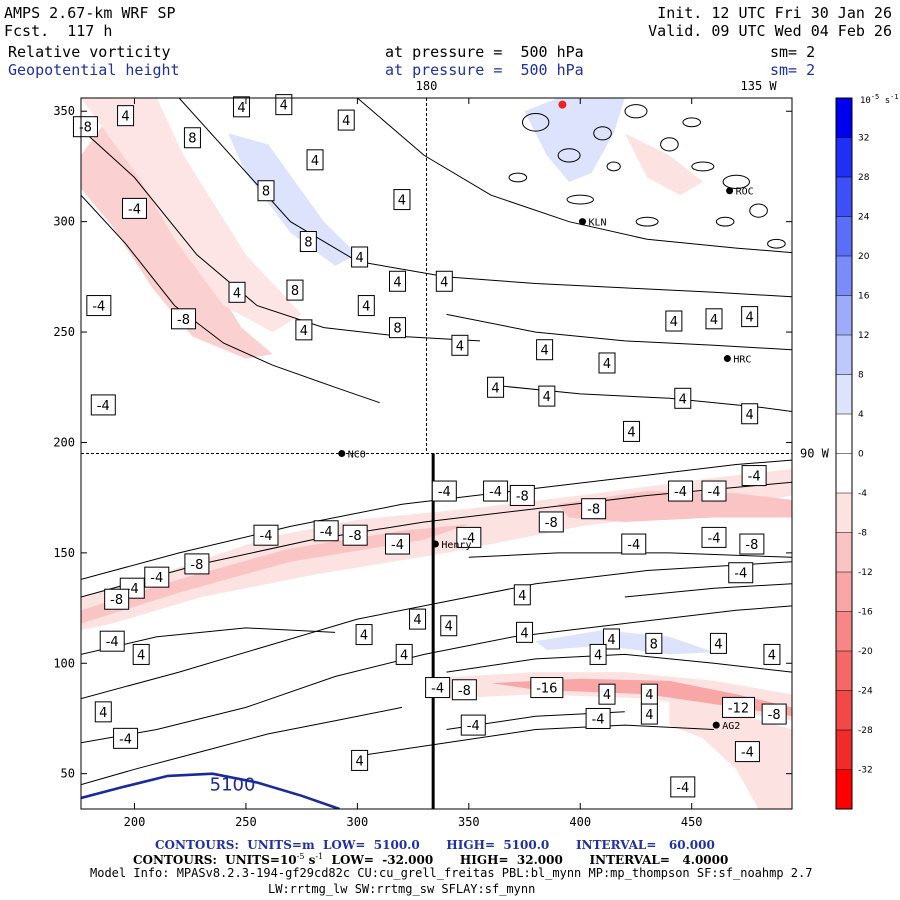 The width and height of the screenshot is (900, 900). Describe the element at coordinates (546, 689) in the screenshot. I see `contour-label-text: -16` at that location.